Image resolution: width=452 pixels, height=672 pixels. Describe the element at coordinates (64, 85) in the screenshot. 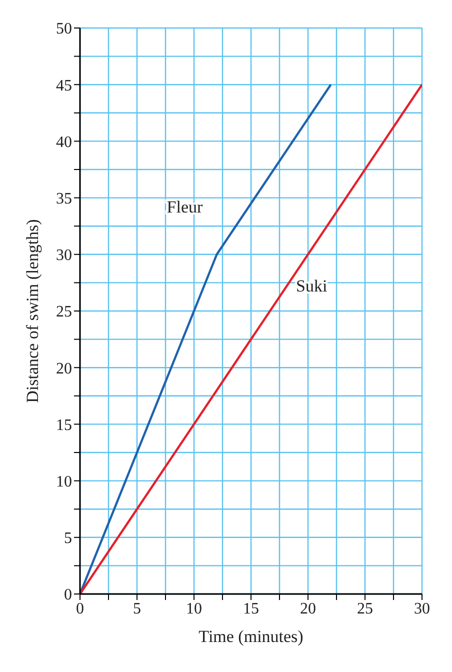

I see `y-tick-label: 45` at that location.